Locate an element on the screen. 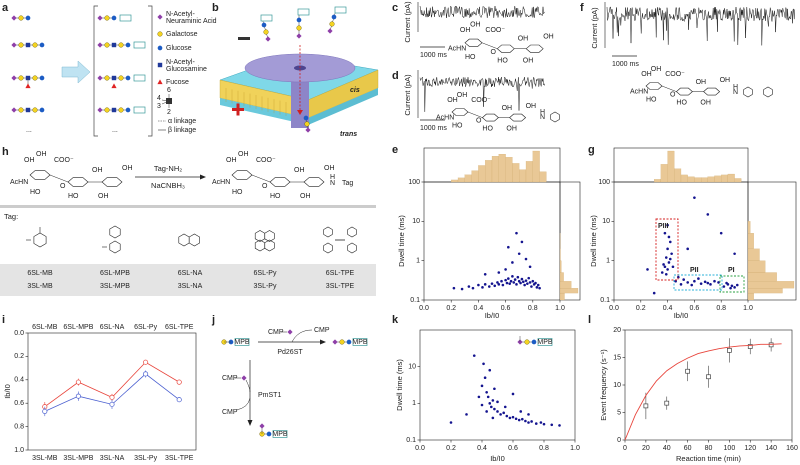  legend-label: N-Acetyl- is located at coordinates (180, 14).